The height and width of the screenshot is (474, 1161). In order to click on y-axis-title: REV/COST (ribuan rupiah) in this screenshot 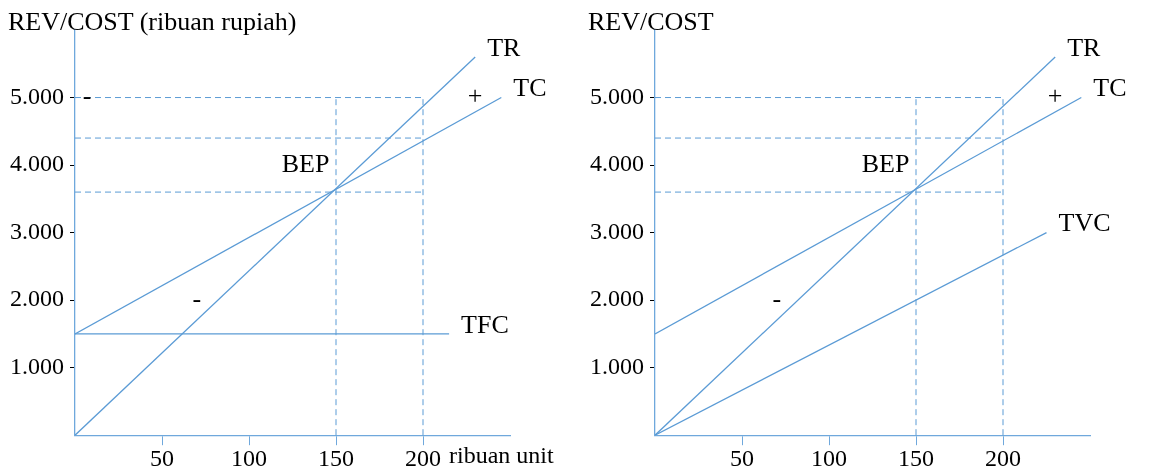, I will do `click(152, 21)`.